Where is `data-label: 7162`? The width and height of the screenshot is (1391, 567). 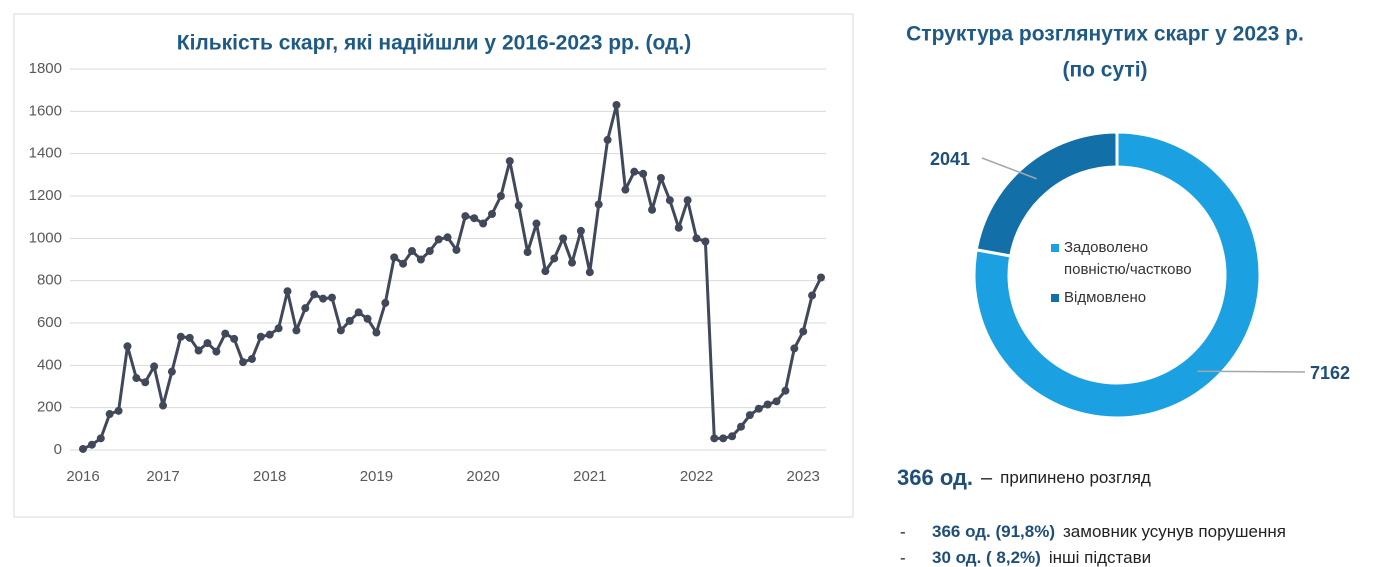 data-label: 7162 is located at coordinates (1330, 373).